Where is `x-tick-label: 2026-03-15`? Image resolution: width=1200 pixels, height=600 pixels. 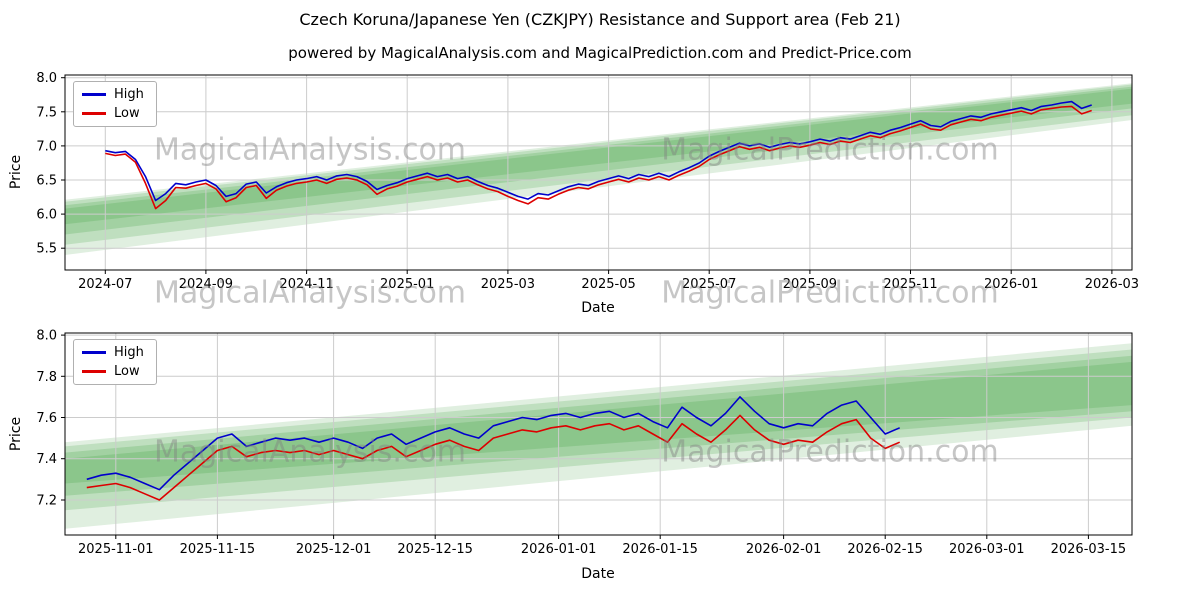
x-tick-label: 2026-03-15 is located at coordinates (1089, 549).